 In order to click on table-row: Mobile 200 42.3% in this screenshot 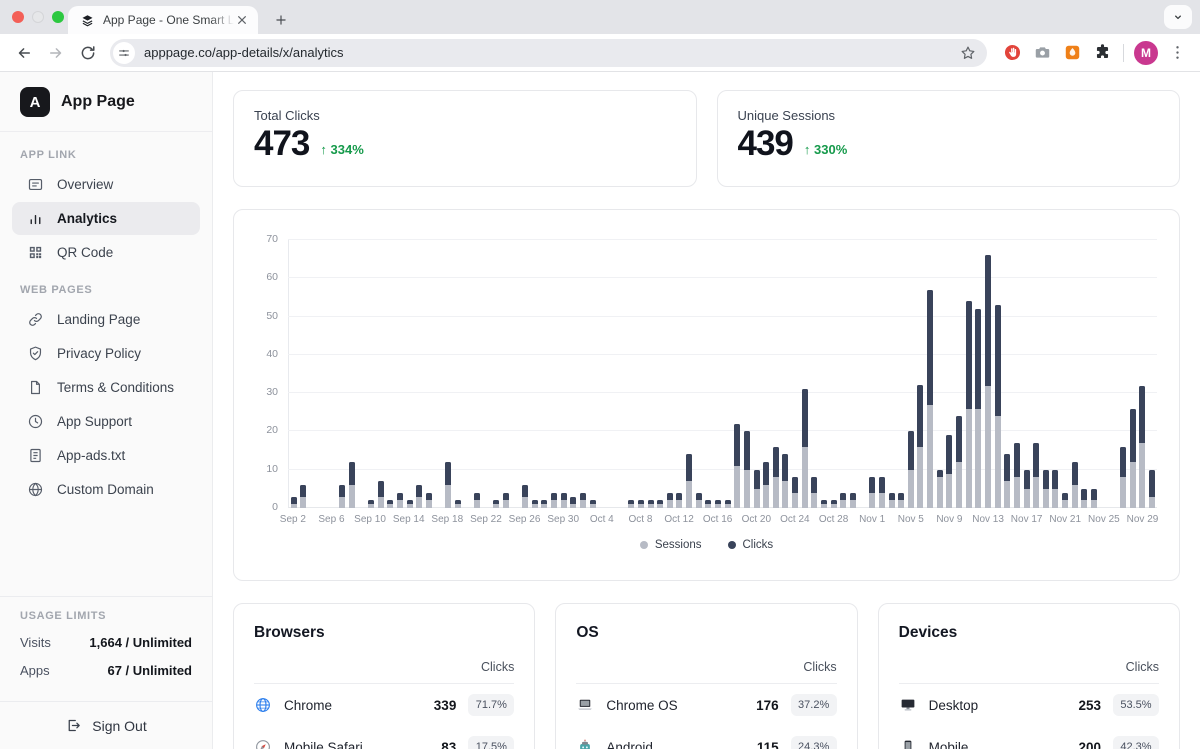, I will do `click(1029, 737)`.